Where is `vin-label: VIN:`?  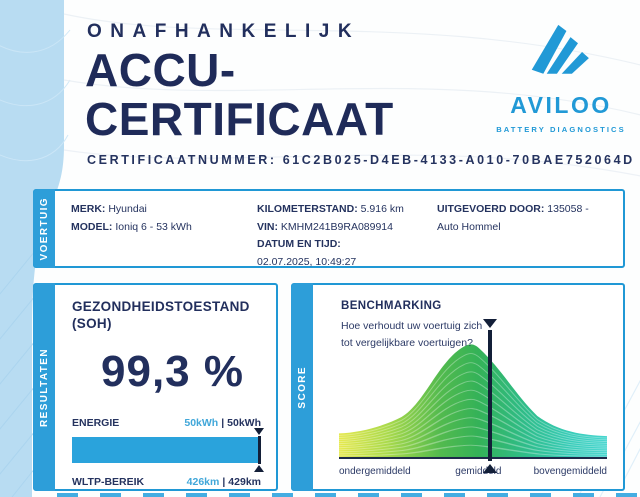 vin-label: VIN: is located at coordinates (267, 226).